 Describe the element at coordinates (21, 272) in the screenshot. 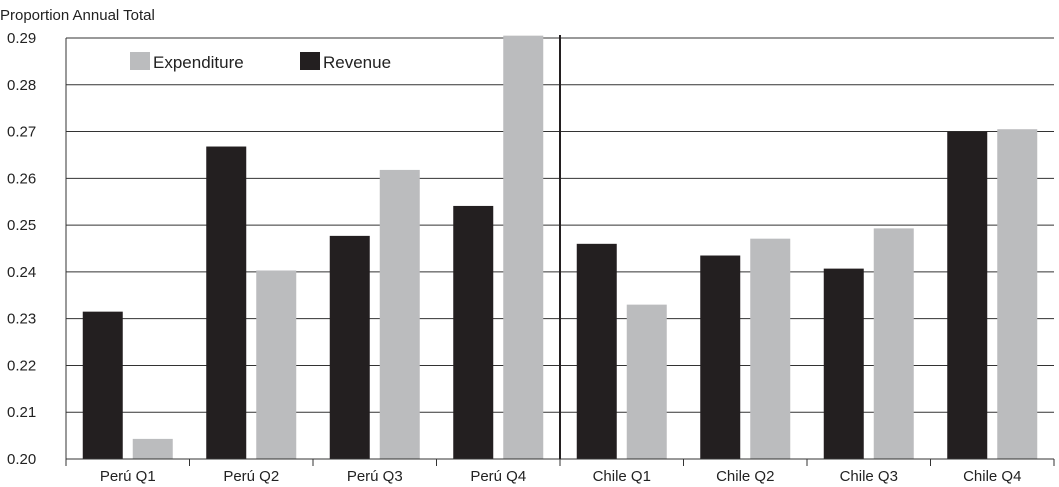

I see `y-tick-label: 0.24` at that location.